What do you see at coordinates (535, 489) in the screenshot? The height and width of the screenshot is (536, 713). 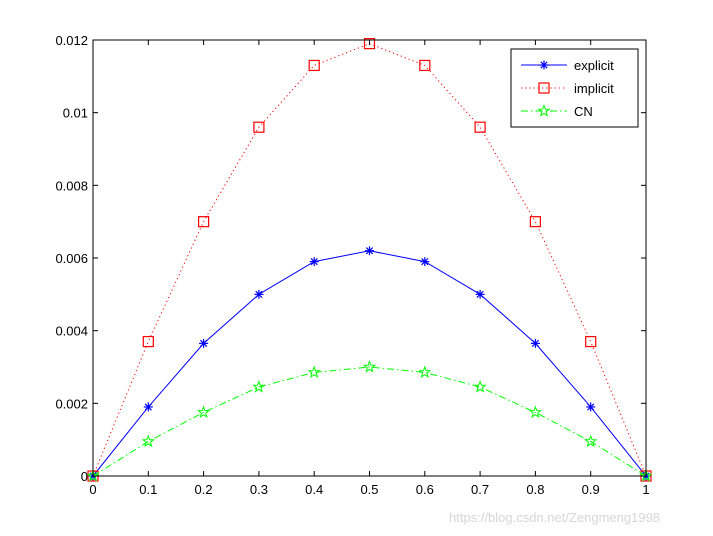 I see `x-tick-label: 0.8` at bounding box center [535, 489].